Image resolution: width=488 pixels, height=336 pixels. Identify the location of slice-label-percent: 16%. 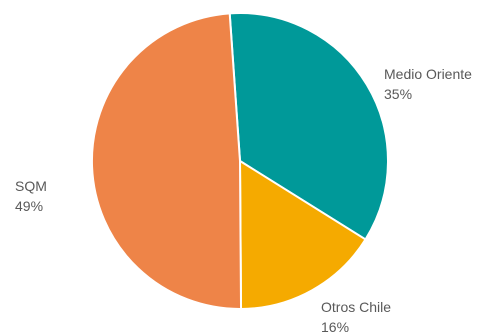
(335, 327).